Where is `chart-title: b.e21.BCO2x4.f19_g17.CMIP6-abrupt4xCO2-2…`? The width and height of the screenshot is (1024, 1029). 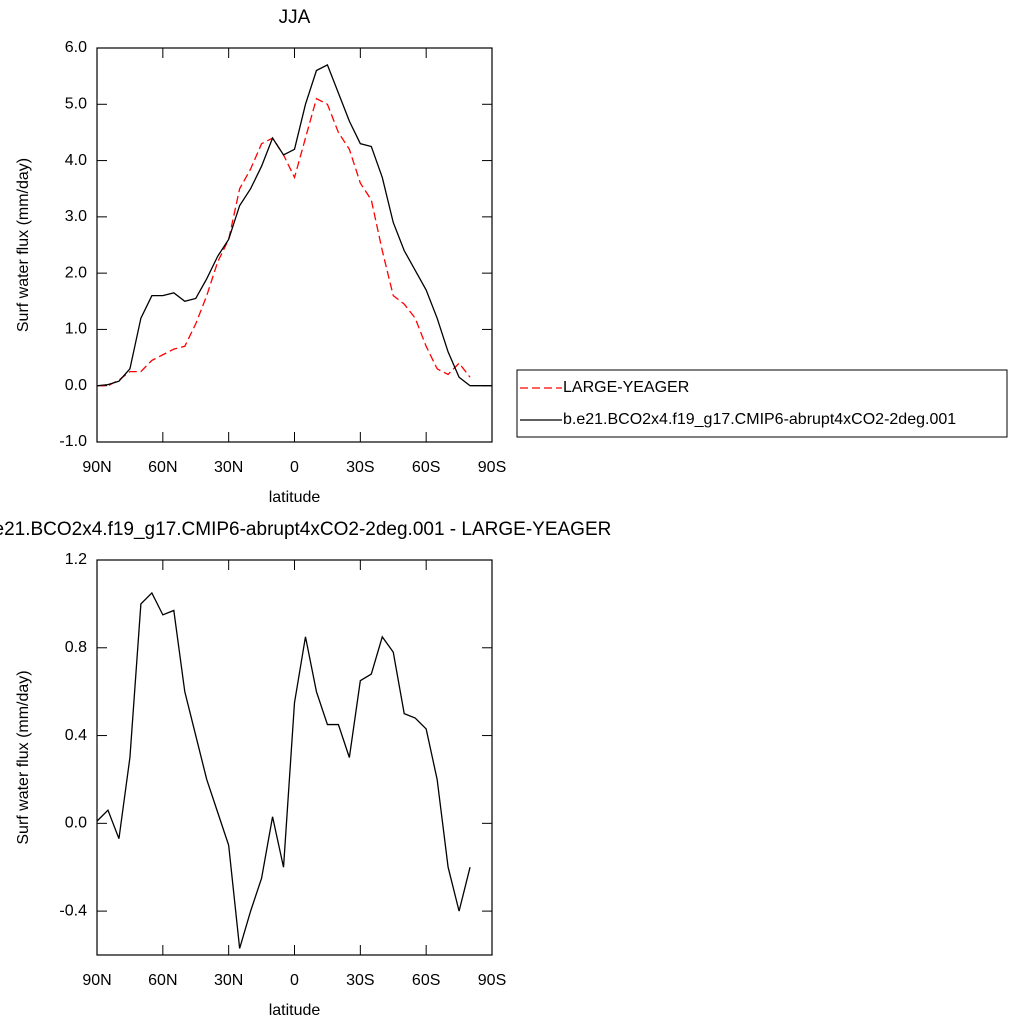
chart-title: b.e21.BCO2x4.f19_g17.CMIP6-abrupt4xCO2-2… is located at coordinates (305, 529).